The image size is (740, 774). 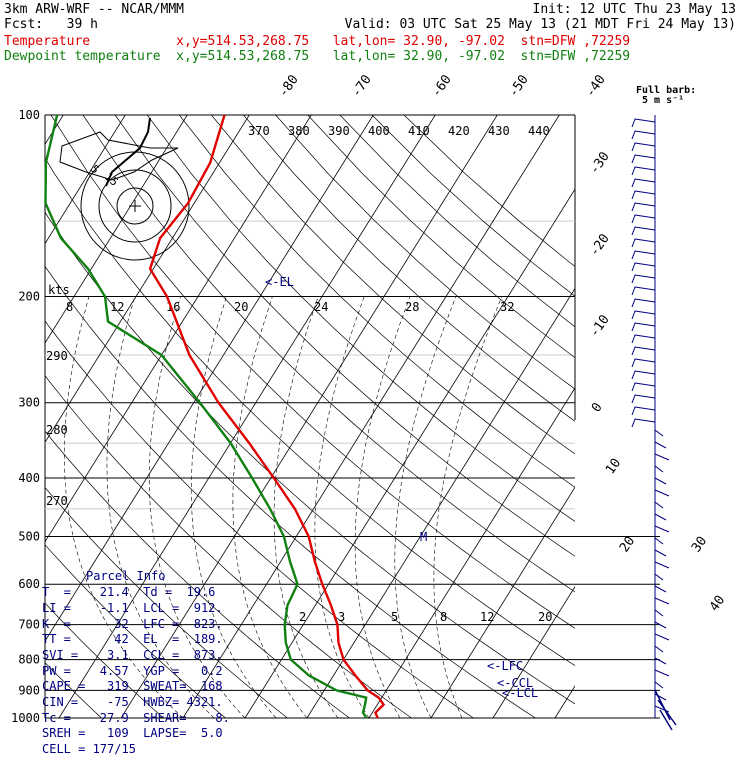 I want to click on hodograph-units: kts, so click(x=59, y=290).